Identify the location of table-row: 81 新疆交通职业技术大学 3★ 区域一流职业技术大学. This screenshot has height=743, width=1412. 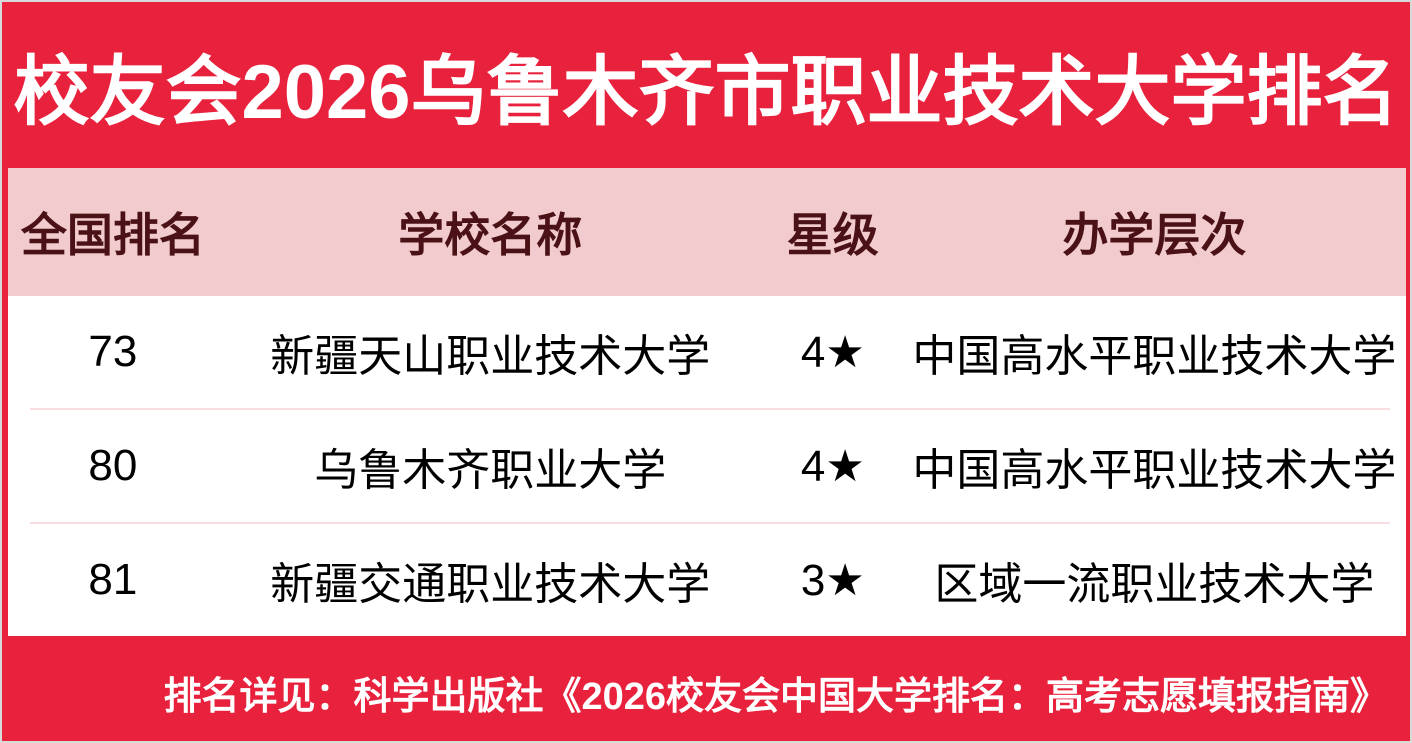
(707, 580).